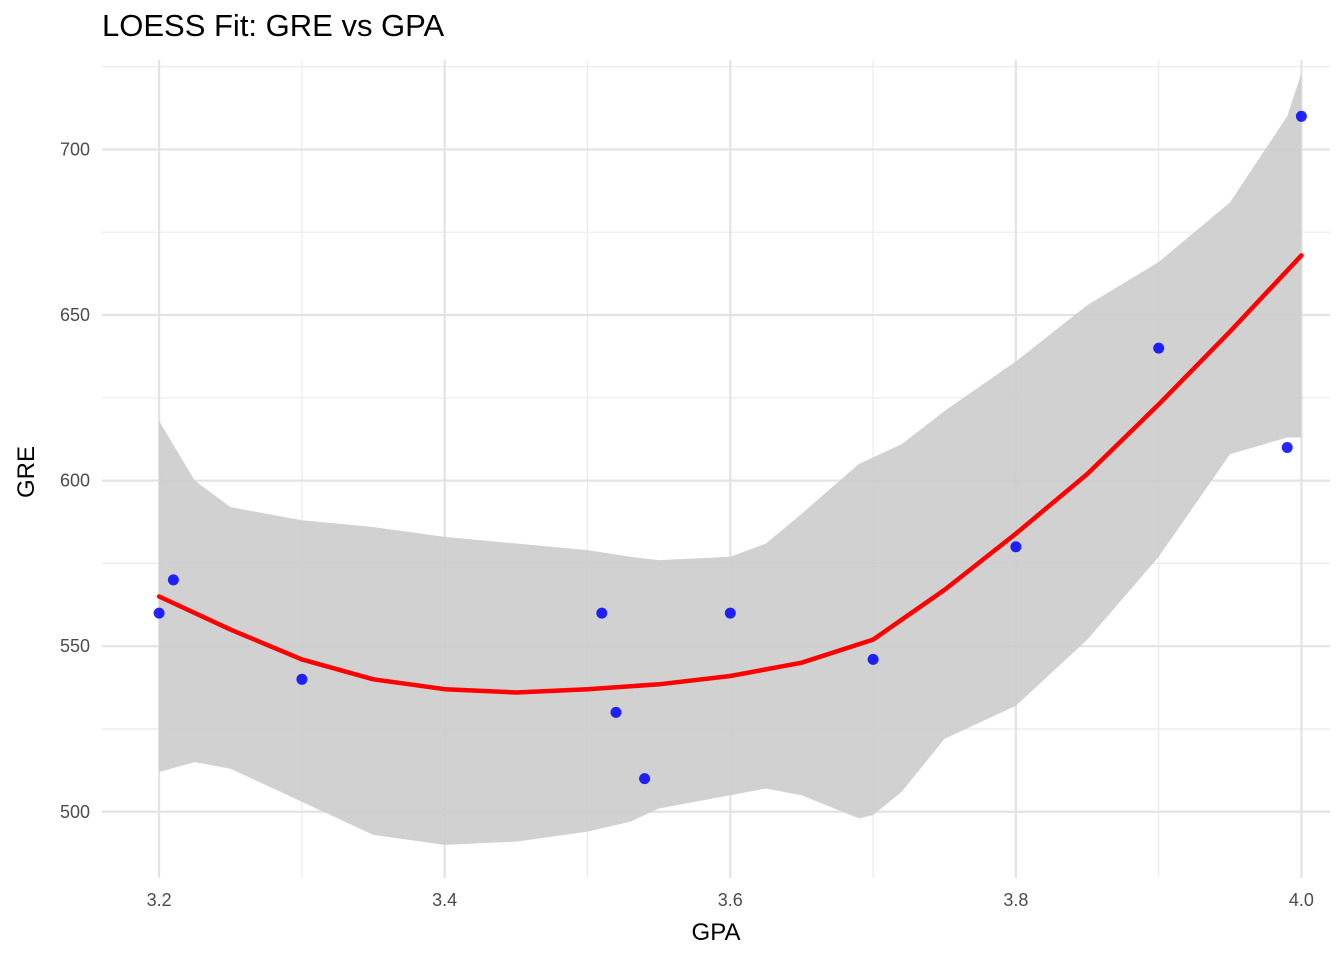  I want to click on y-tick-label: 650, so click(75, 315).